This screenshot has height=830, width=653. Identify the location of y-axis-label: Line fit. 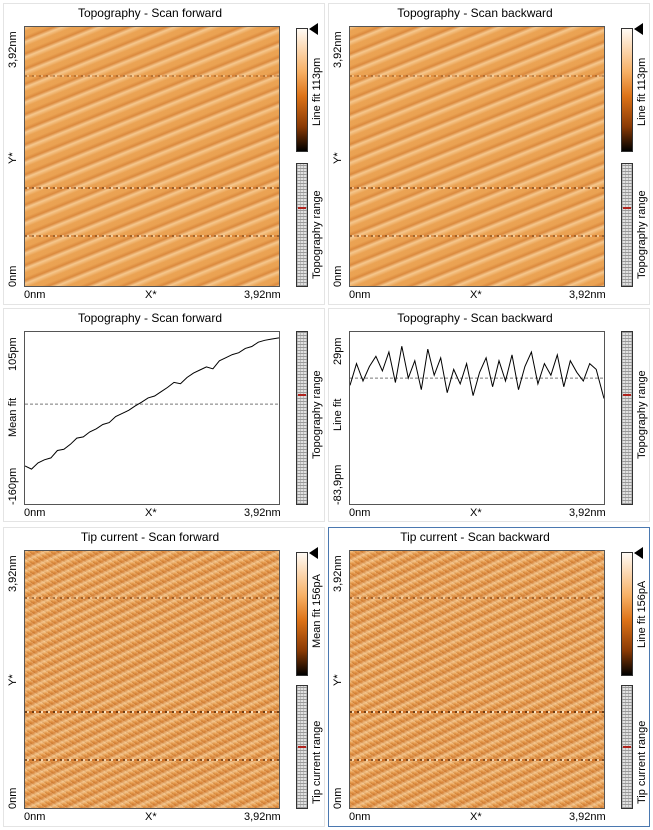
(338, 414).